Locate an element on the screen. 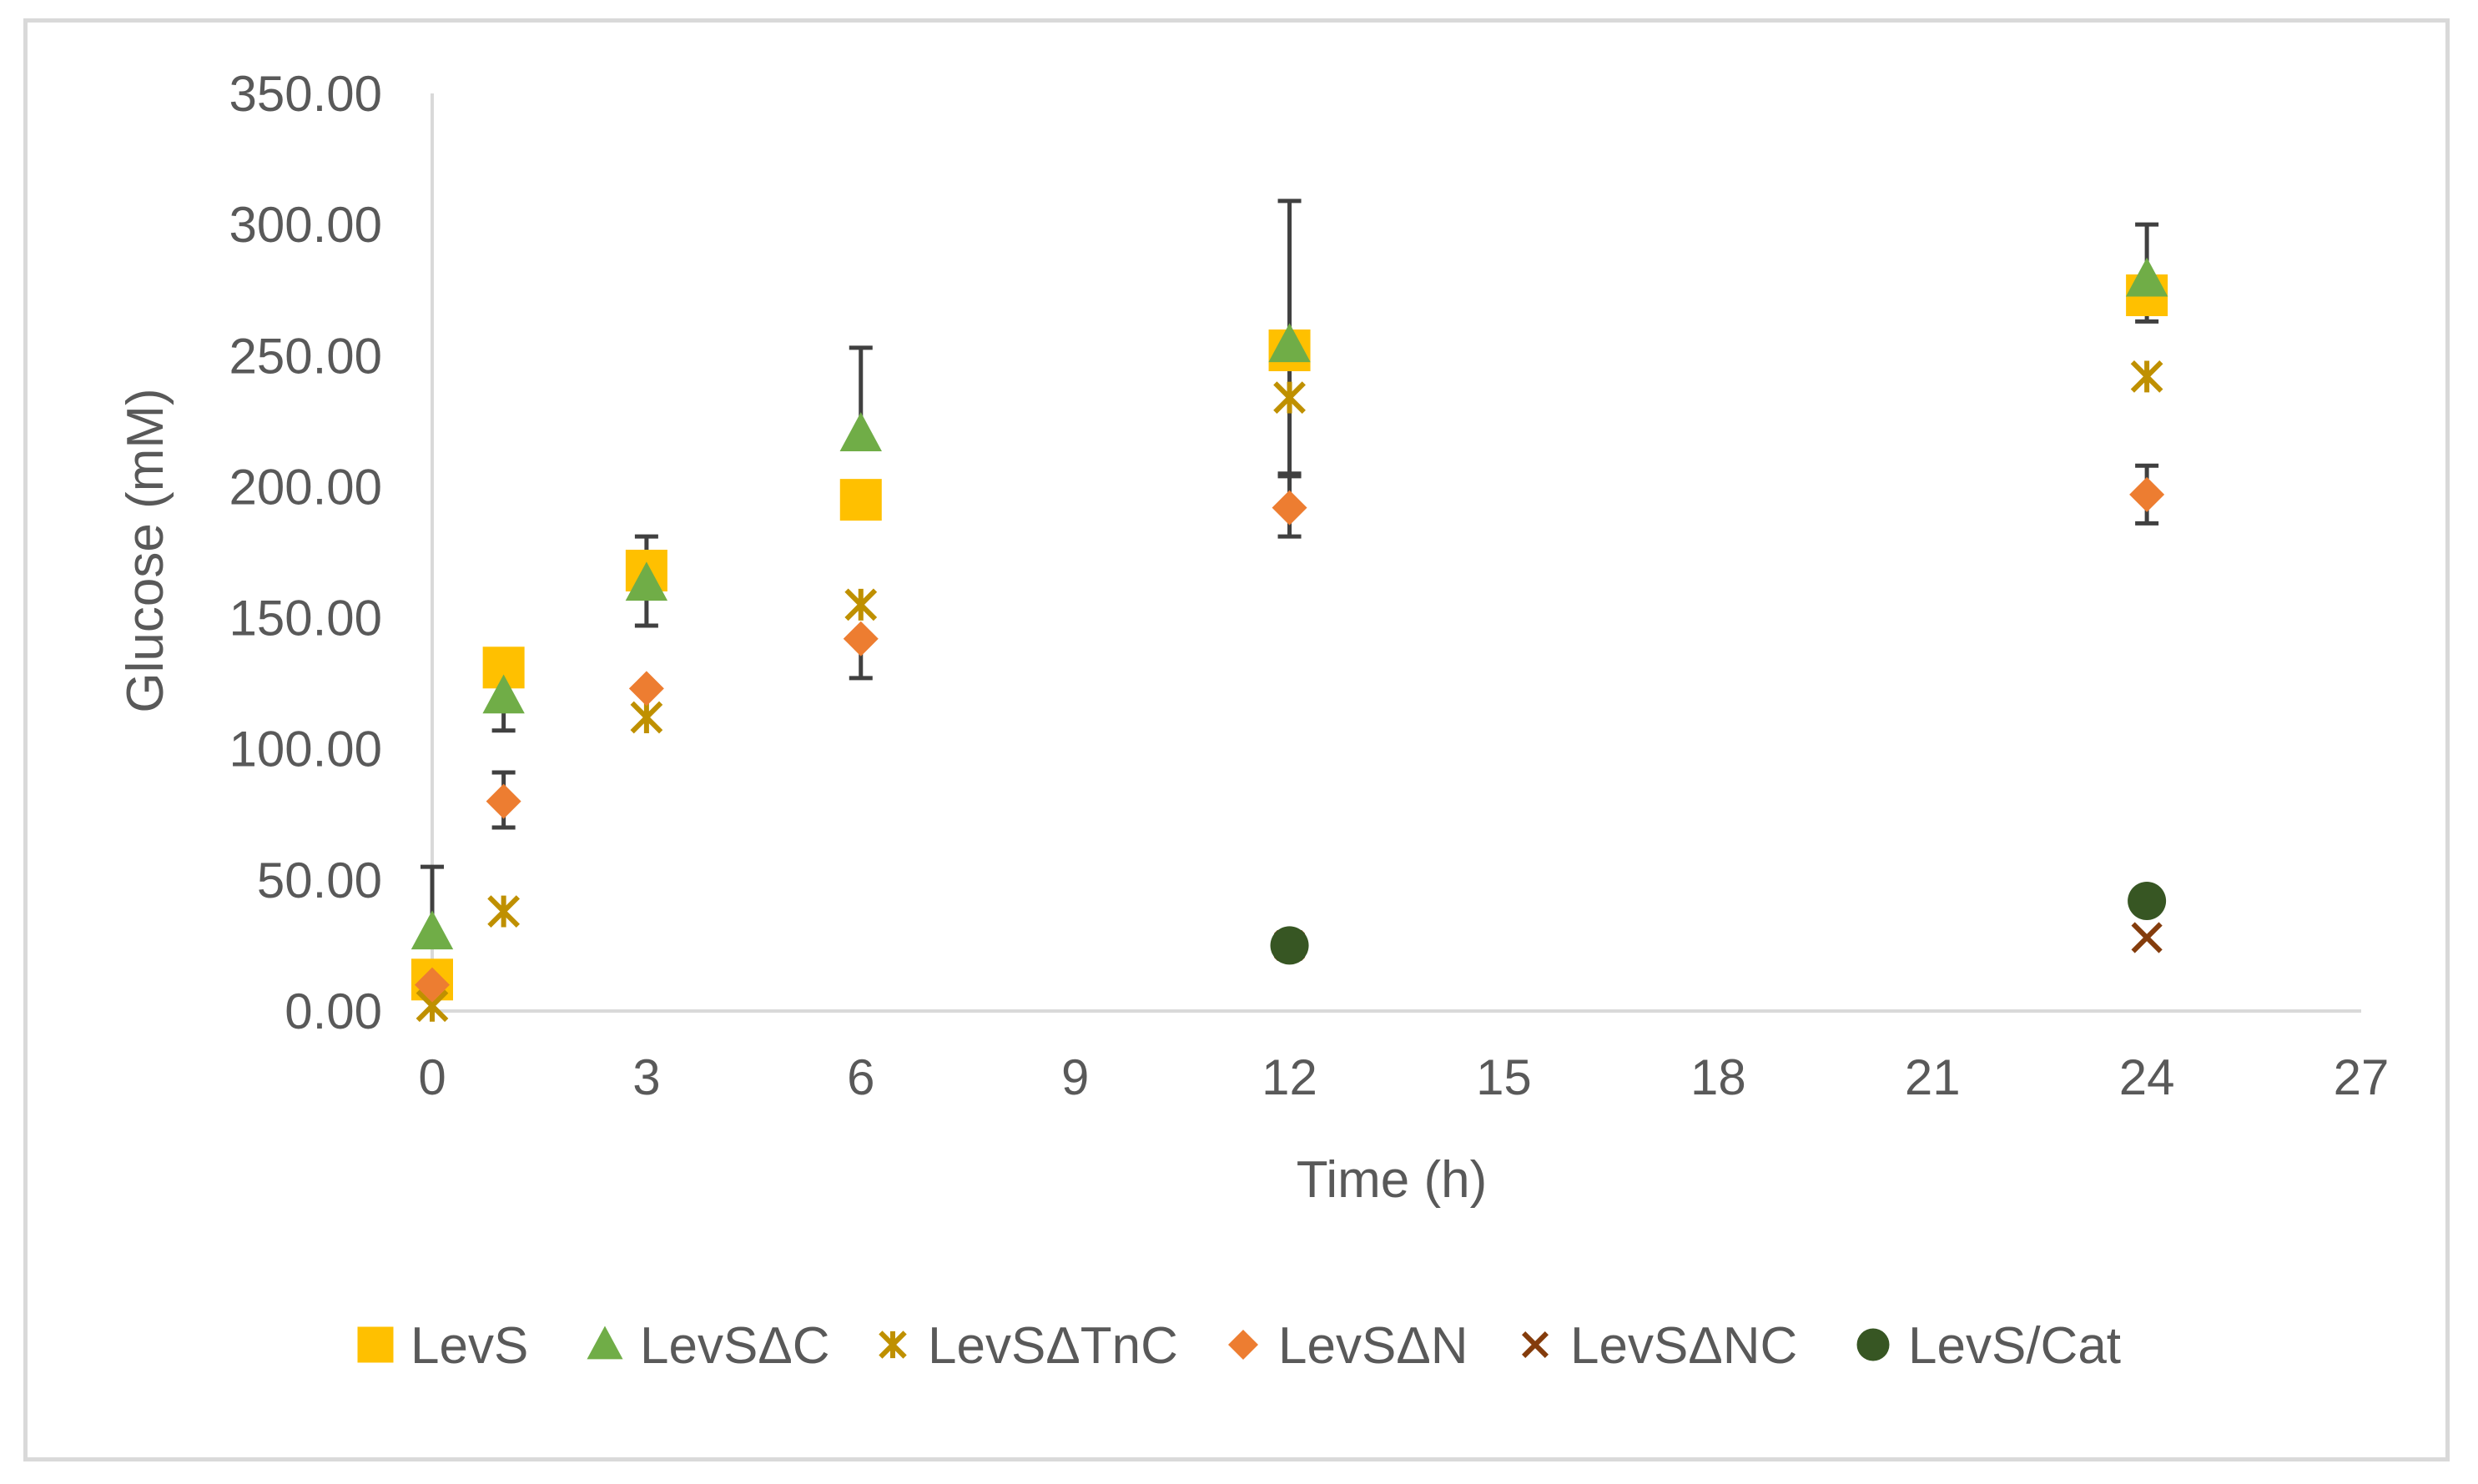 The height and width of the screenshot is (1484, 2478). x-tick-label: 6 is located at coordinates (861, 1077).